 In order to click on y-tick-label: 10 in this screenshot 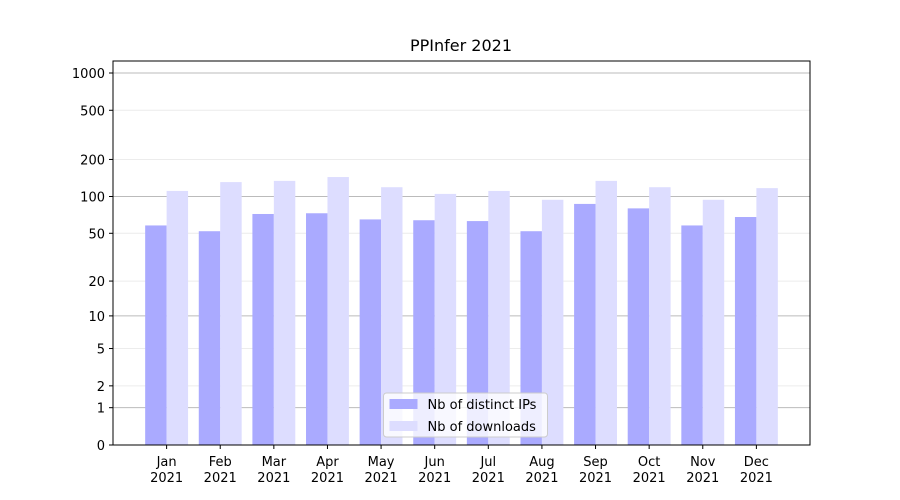, I will do `click(96, 317)`.